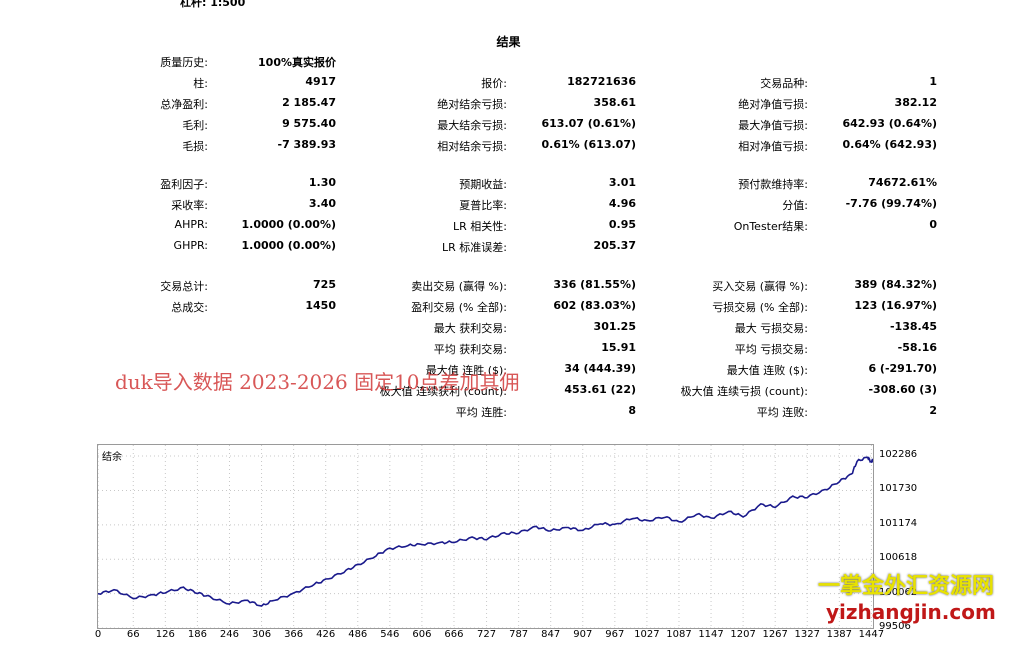  What do you see at coordinates (200, 83) in the screenshot?
I see `stat-label-bars: 柱:` at bounding box center [200, 83].